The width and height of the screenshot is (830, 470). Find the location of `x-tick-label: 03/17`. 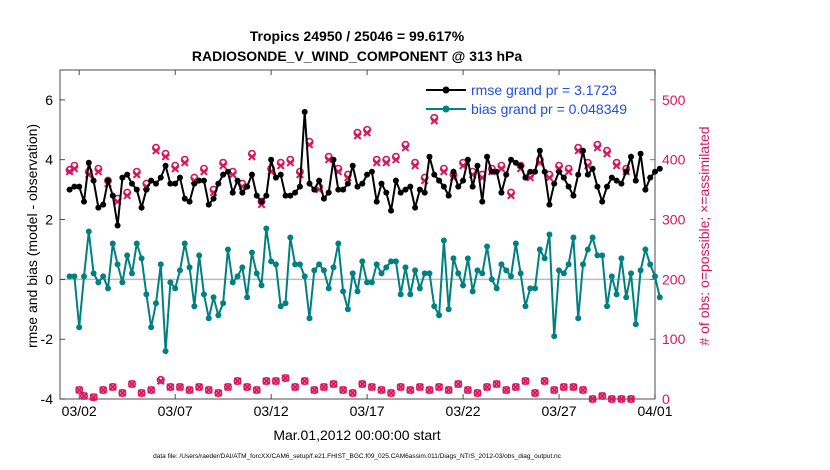

x-tick-label: 03/17 is located at coordinates (367, 411).